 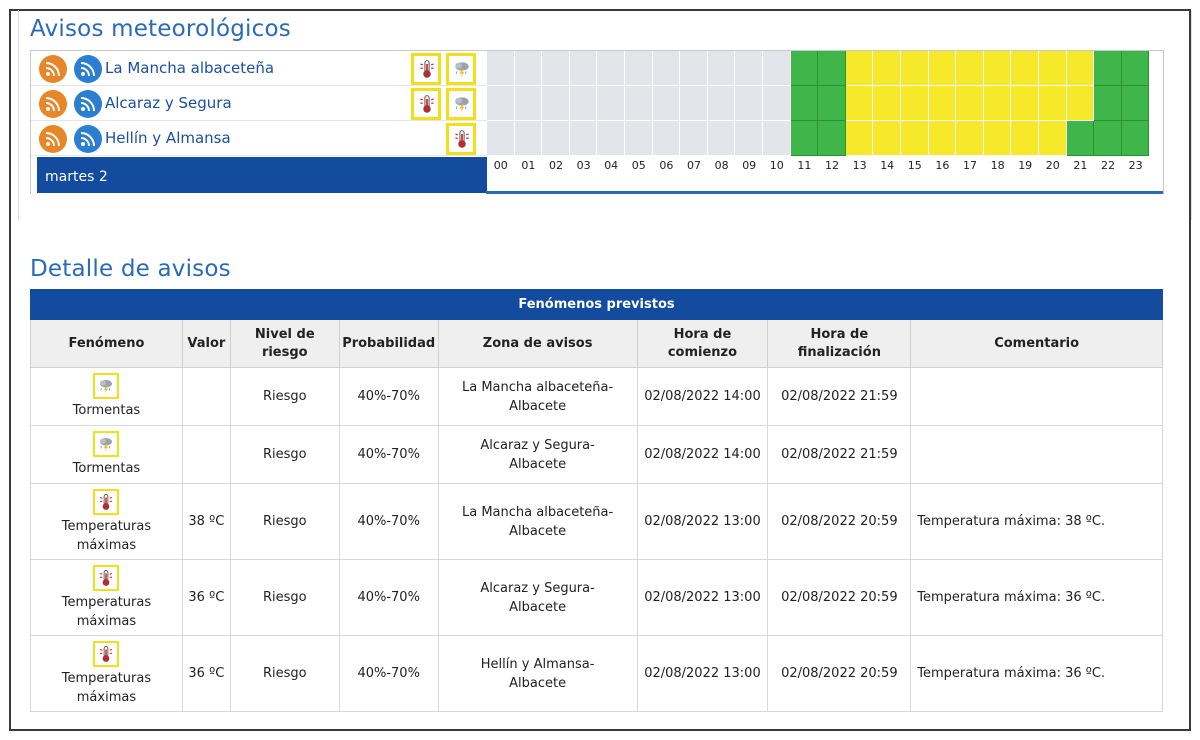 What do you see at coordinates (190, 68) in the screenshot?
I see `zone-link: La Mancha albaceteña` at bounding box center [190, 68].